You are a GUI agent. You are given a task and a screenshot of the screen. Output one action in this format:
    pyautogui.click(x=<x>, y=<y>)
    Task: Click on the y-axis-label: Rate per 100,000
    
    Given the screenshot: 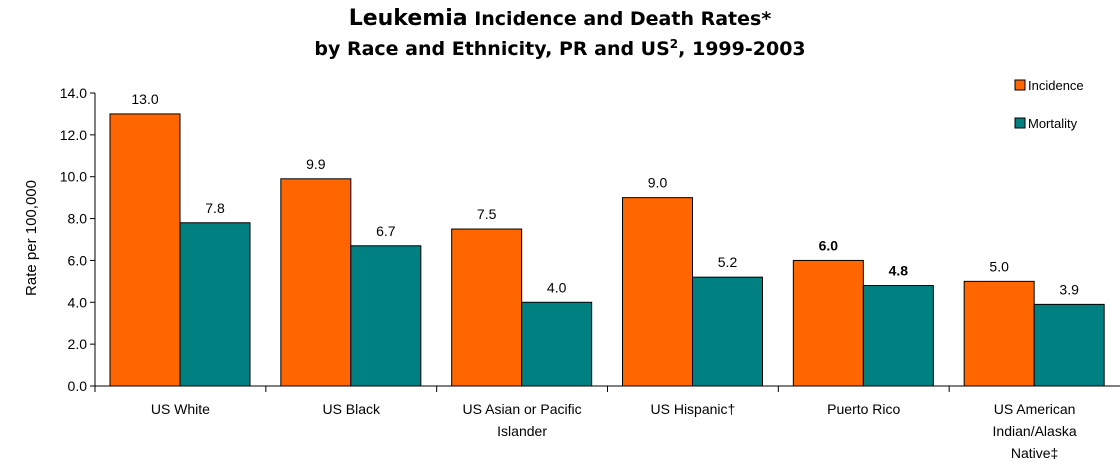 What is the action you would take?
    pyautogui.click(x=31, y=238)
    